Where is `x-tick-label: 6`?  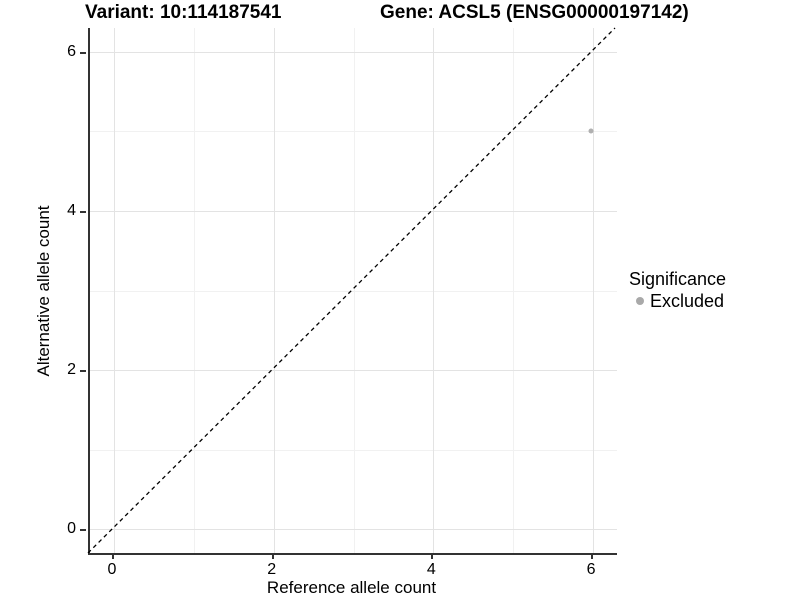
x-tick-label: 6 is located at coordinates (591, 569).